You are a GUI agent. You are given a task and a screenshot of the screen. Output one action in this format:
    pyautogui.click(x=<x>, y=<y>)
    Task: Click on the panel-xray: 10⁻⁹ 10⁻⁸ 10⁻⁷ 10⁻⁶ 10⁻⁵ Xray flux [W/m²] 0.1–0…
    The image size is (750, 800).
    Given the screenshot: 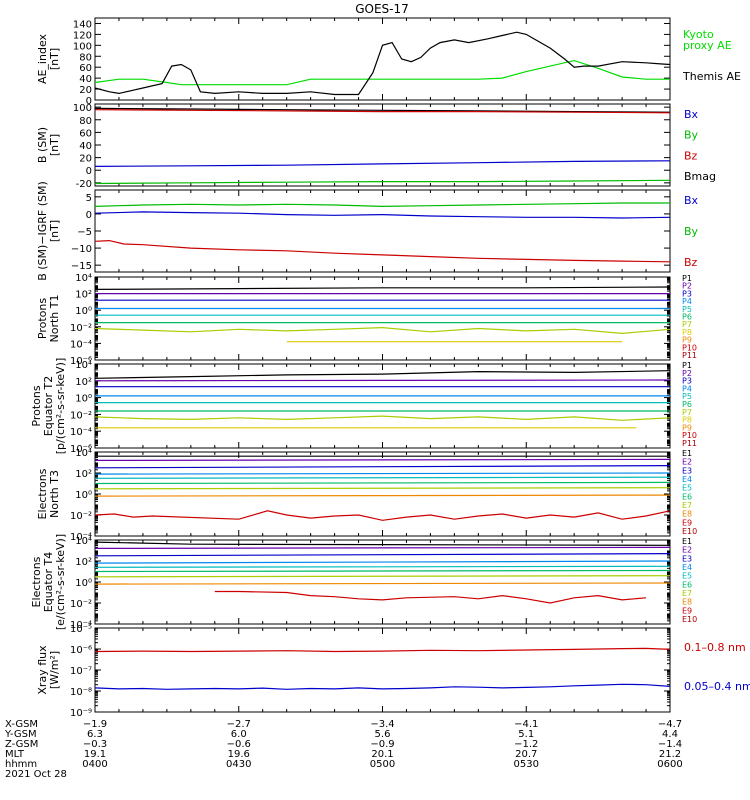 What is the action you would take?
    pyautogui.click(x=393, y=671)
    